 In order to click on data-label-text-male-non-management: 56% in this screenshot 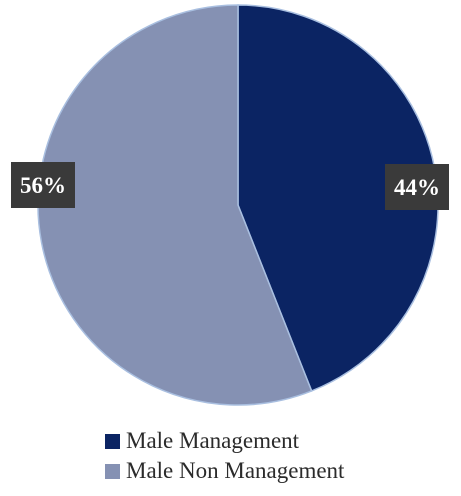, I will do `click(43, 185)`.